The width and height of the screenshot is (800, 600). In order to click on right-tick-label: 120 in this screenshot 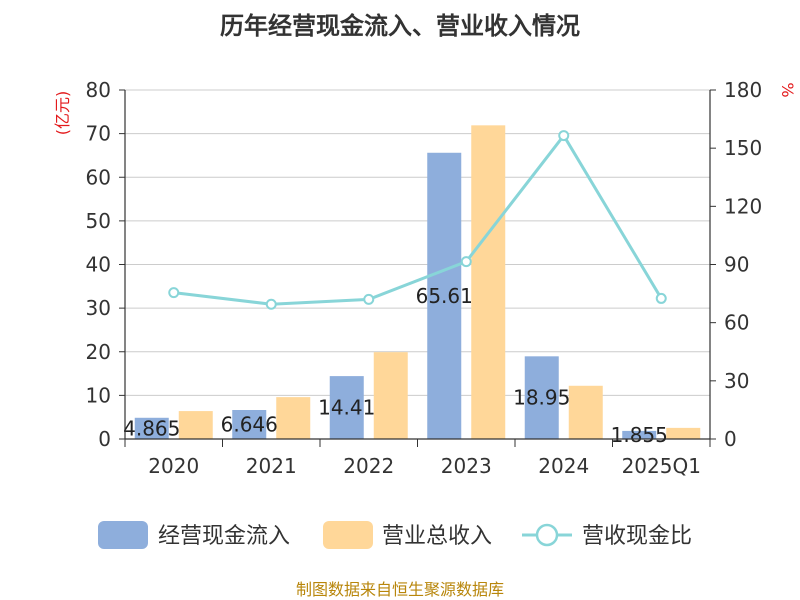, I will do `click(743, 206)`.